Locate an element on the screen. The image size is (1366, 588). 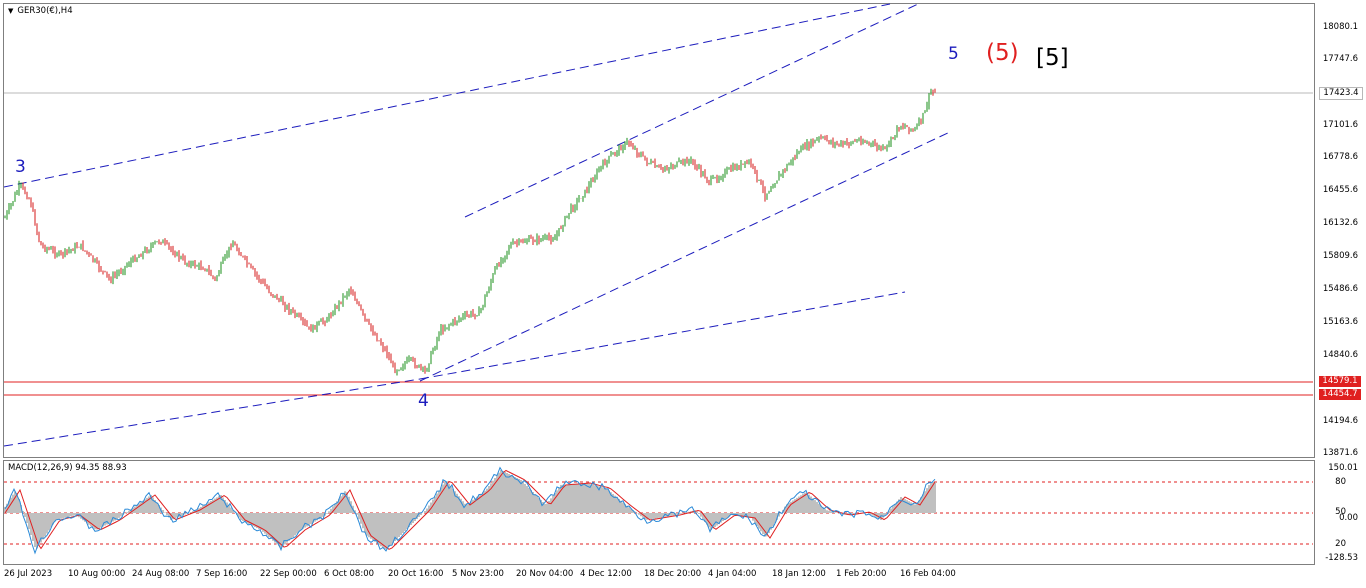
wave-label-5-bracket: [5] is located at coordinates (1052, 58).